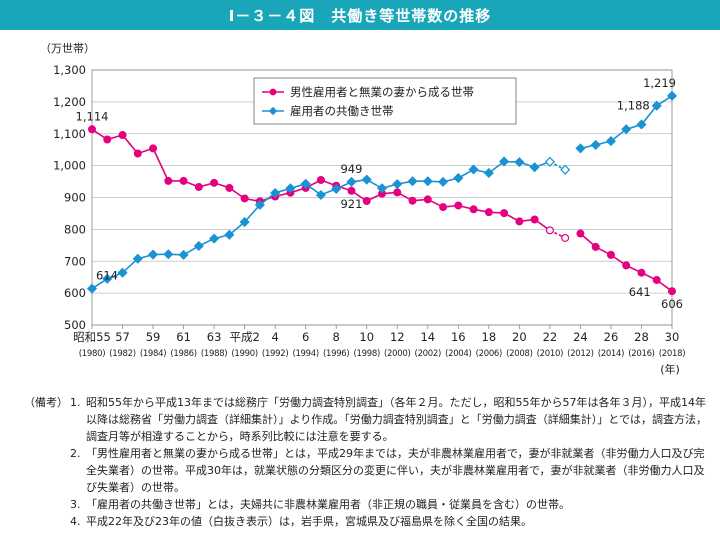 This screenshot has height=537, width=720. What do you see at coordinates (580, 337) in the screenshot?
I see `x-tick-label: 24` at bounding box center [580, 337].